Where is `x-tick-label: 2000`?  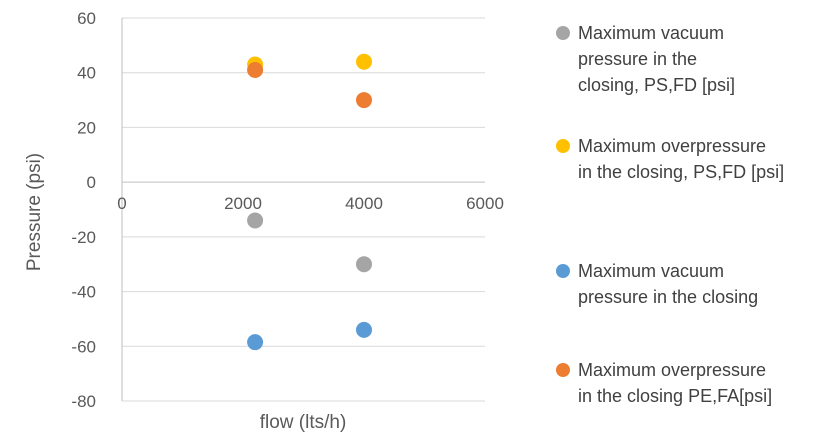
x-tick-label: 2000 is located at coordinates (243, 203).